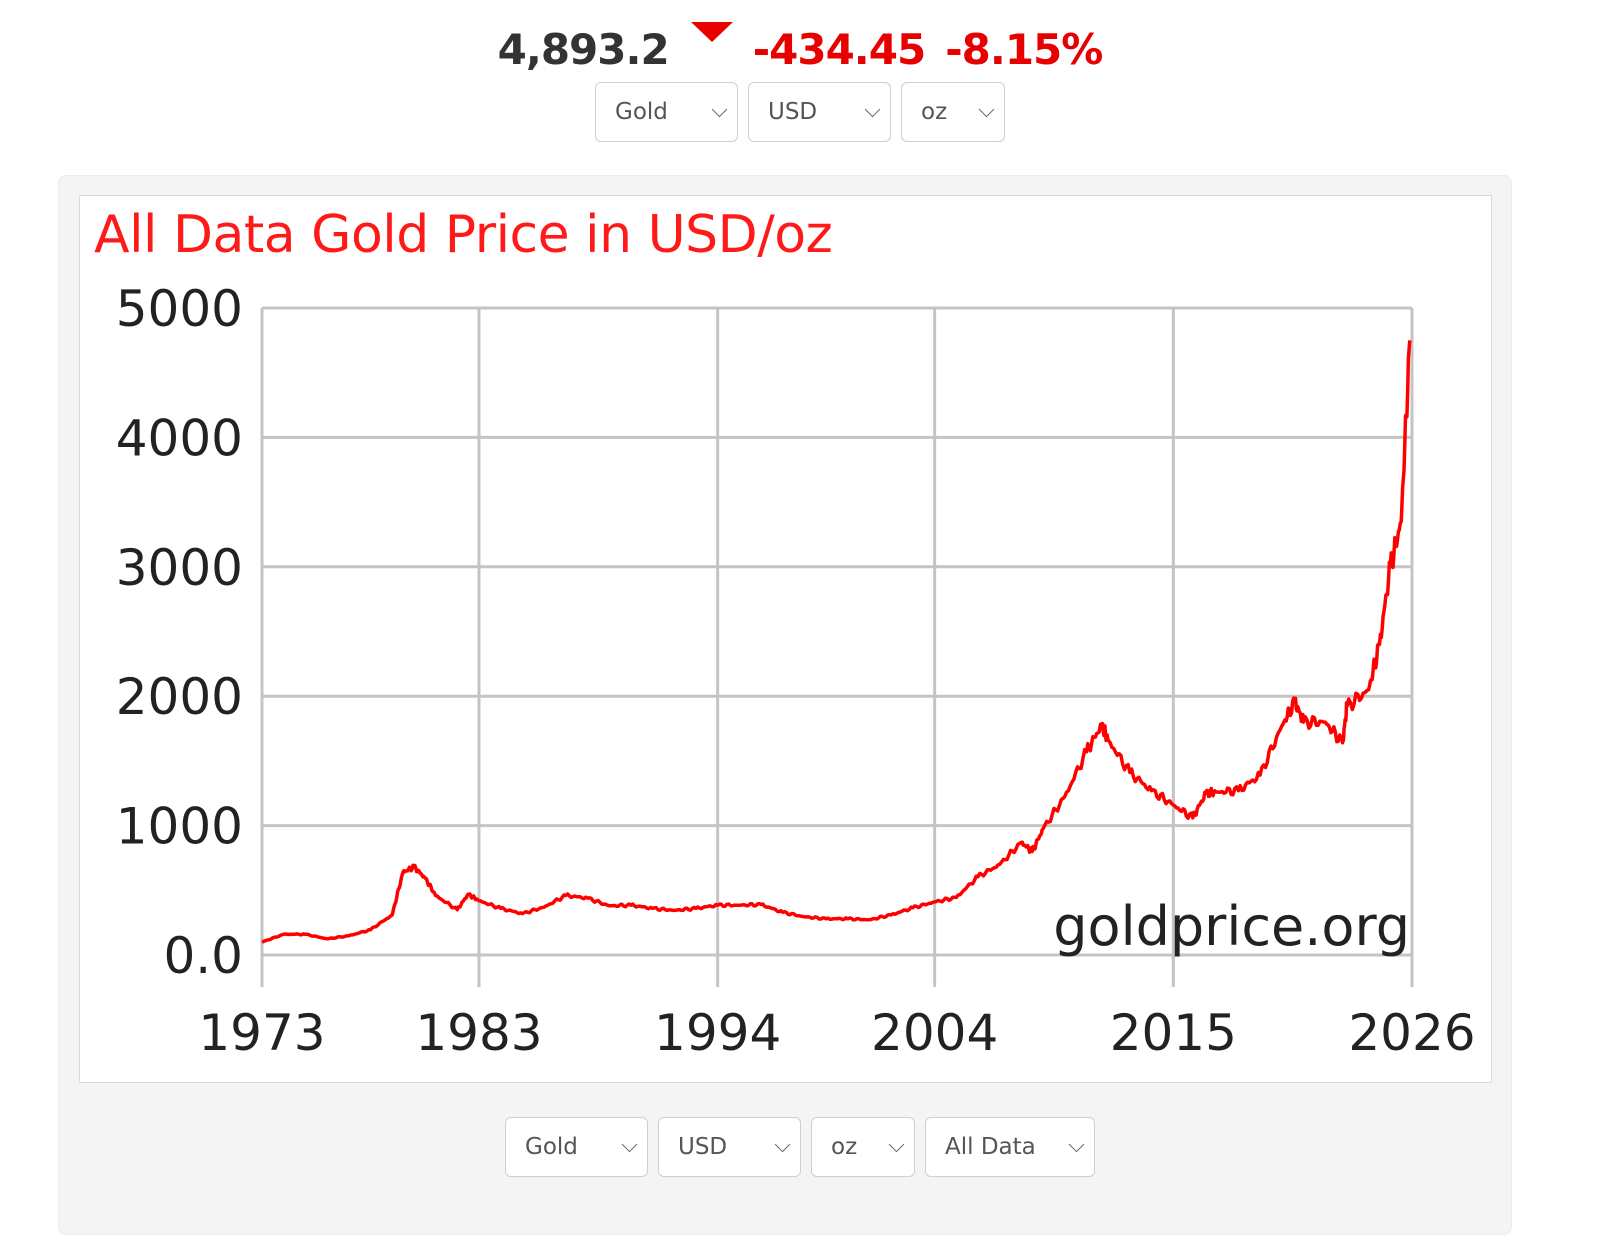 The image size is (1600, 1235). I want to click on metal-select-top: Gold, so click(666, 112).